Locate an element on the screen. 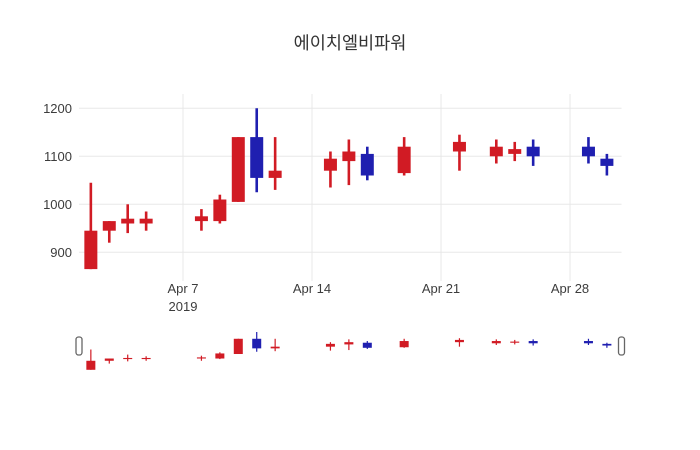  x-tick-label: Apr 28 is located at coordinates (570, 288).